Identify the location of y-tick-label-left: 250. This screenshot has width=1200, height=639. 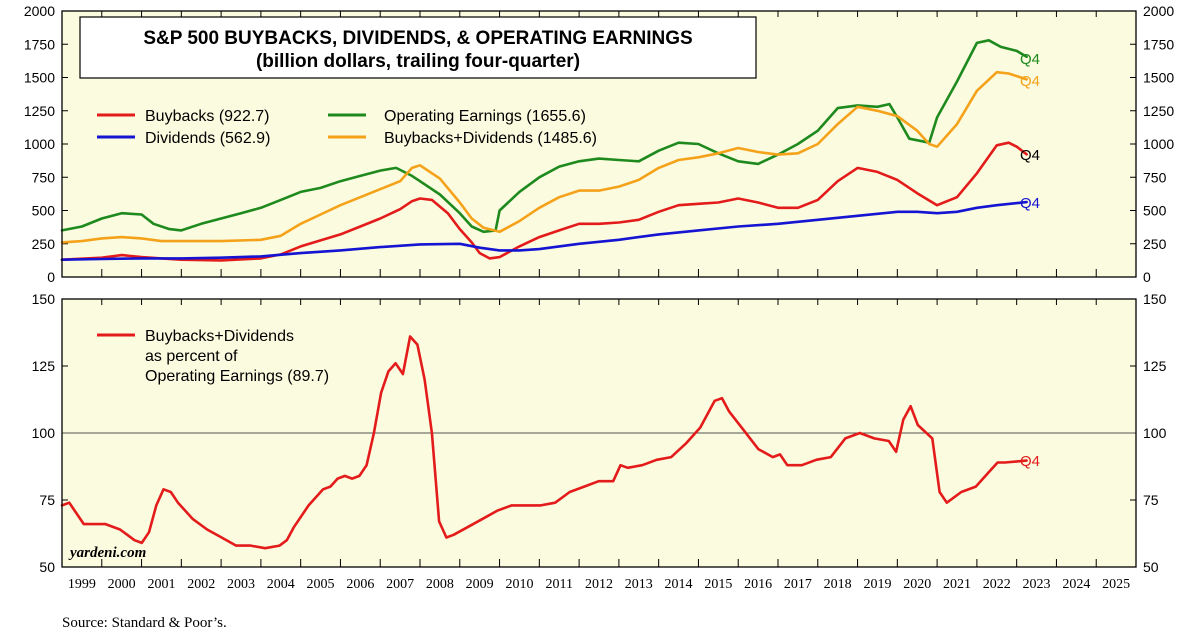
(44, 244).